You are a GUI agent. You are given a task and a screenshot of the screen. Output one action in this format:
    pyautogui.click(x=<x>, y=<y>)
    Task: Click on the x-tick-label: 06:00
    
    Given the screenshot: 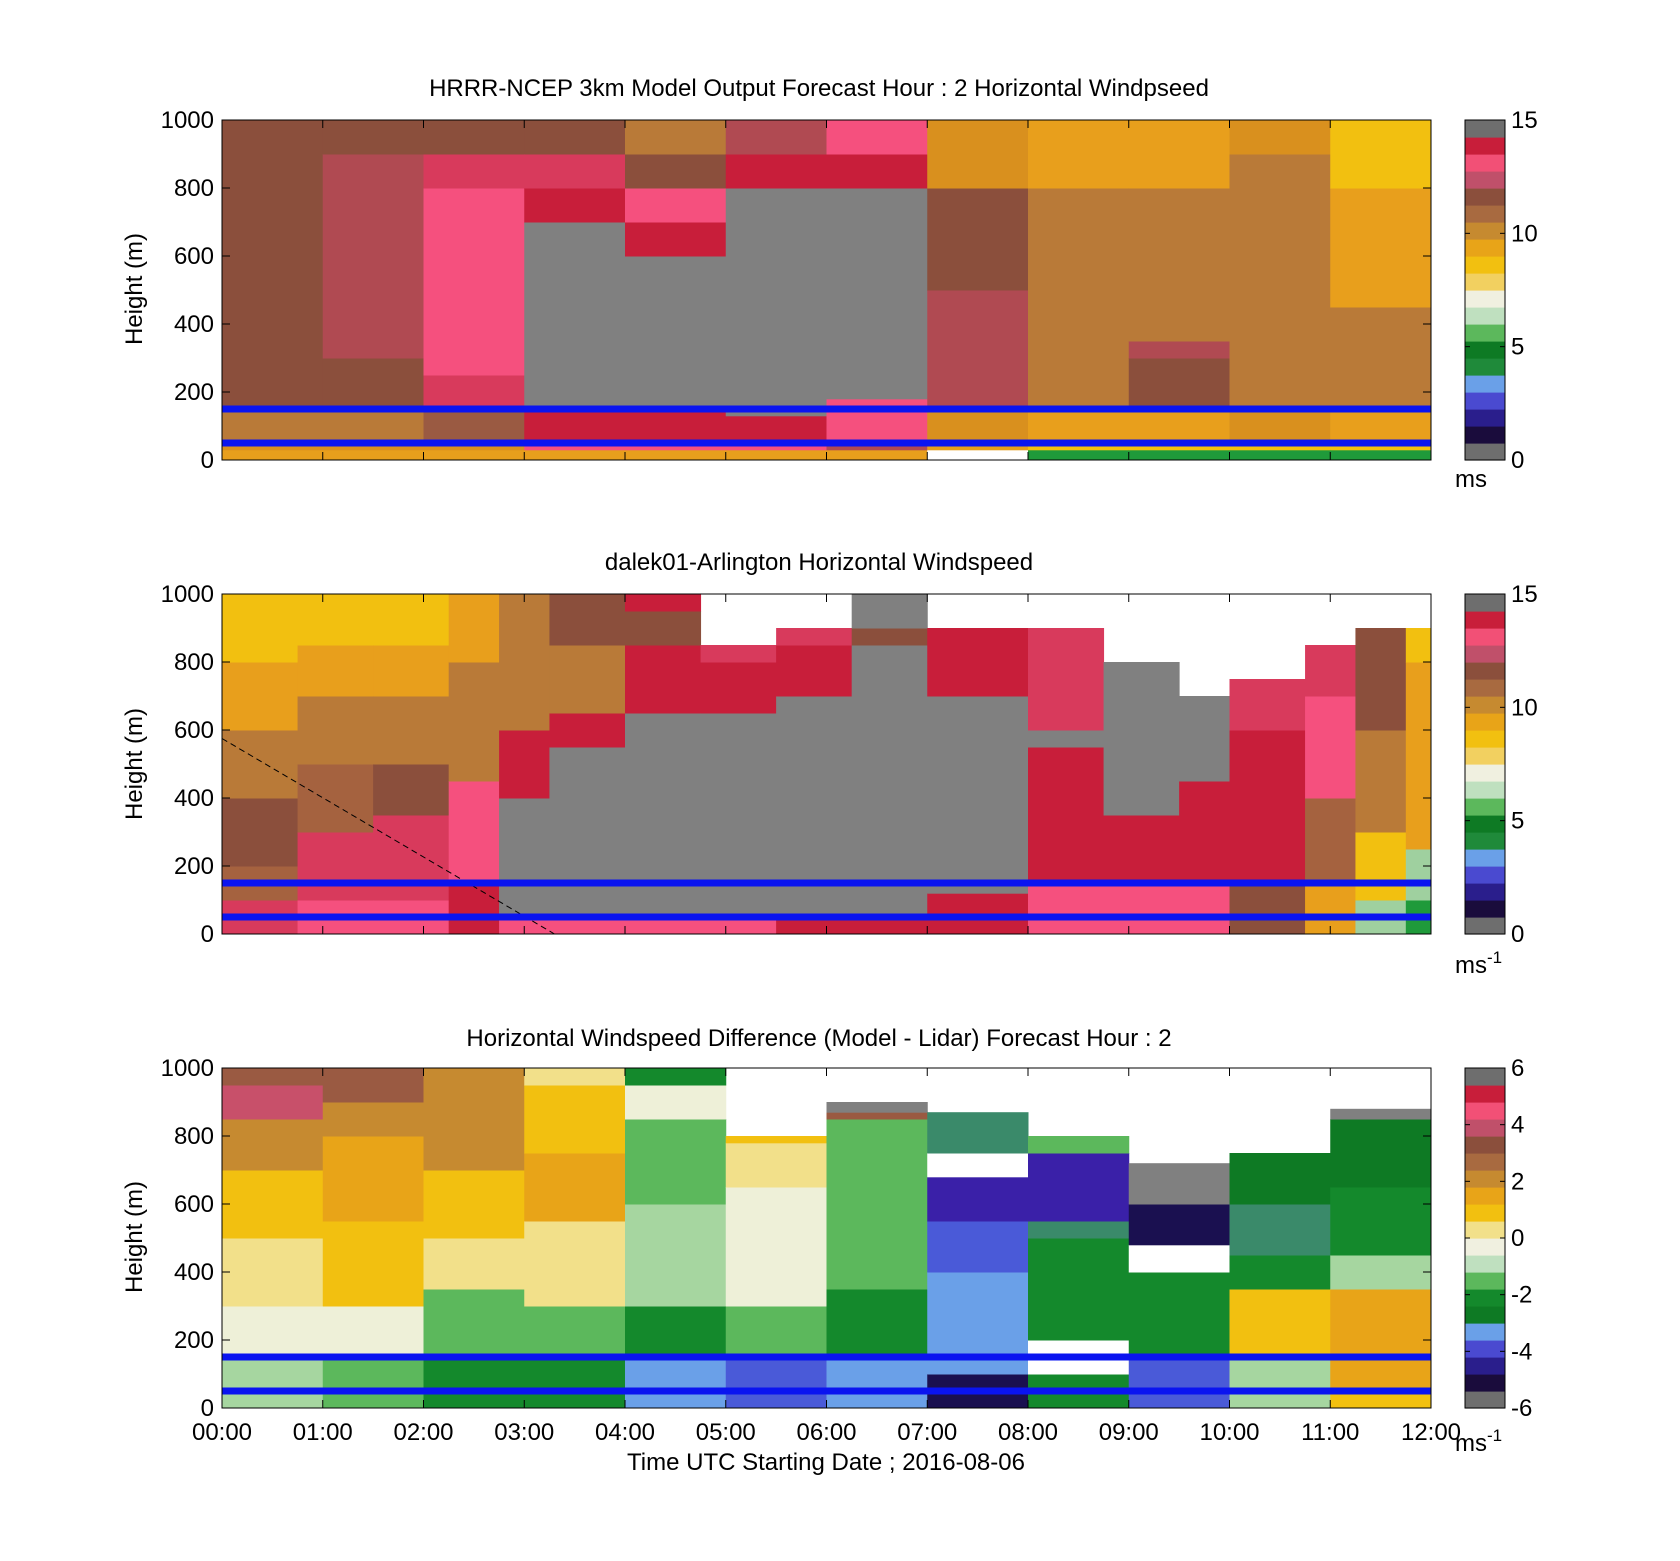 What is the action you would take?
    pyautogui.click(x=826, y=1432)
    